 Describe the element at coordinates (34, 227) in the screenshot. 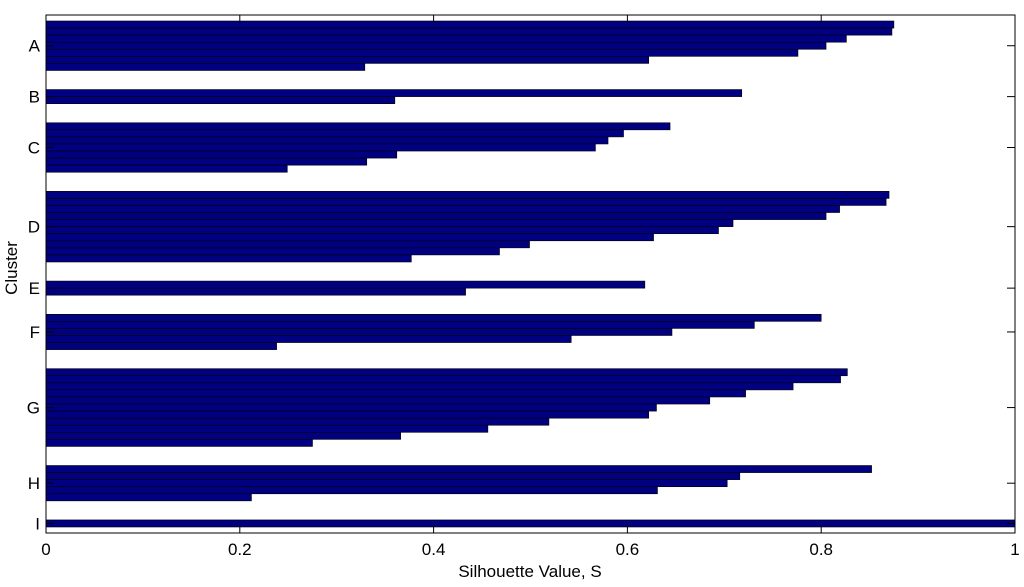

I see `y-tick-label: D` at that location.